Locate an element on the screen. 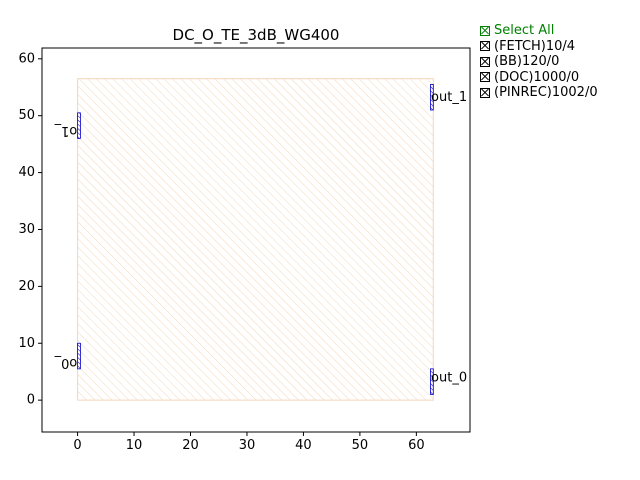 The height and width of the screenshot is (480, 640). legend-item-label: (BB)120/0 is located at coordinates (527, 61).